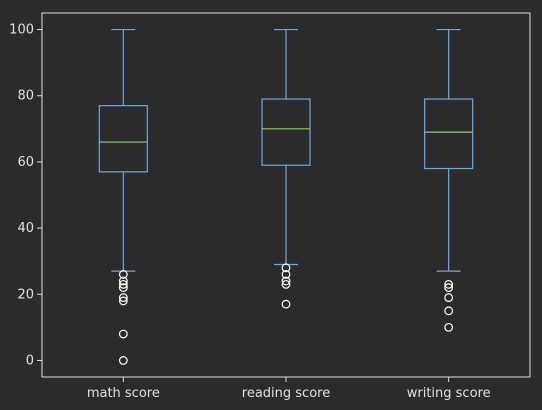  Describe the element at coordinates (25, 195) in the screenshot. I see `y-axis: 0 20 40 60 80 100` at that location.